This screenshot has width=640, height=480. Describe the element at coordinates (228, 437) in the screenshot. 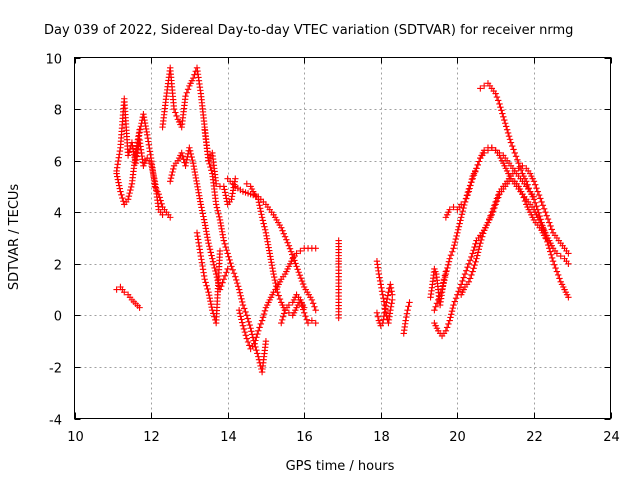

I see `x-tick-label: 14` at that location.